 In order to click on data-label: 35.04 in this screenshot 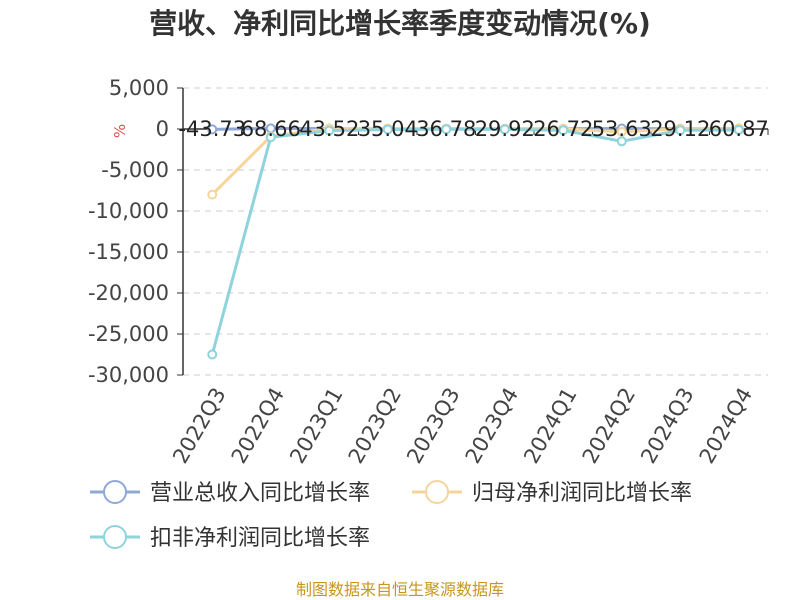, I will do `click(388, 129)`.